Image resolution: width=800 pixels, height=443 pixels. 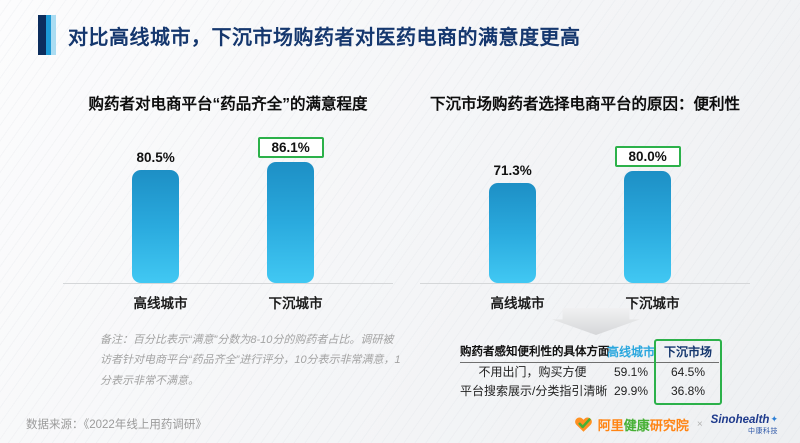 I want to click on table-row-label: 平台搜索展示/分类指引清晰, so click(x=534, y=391).